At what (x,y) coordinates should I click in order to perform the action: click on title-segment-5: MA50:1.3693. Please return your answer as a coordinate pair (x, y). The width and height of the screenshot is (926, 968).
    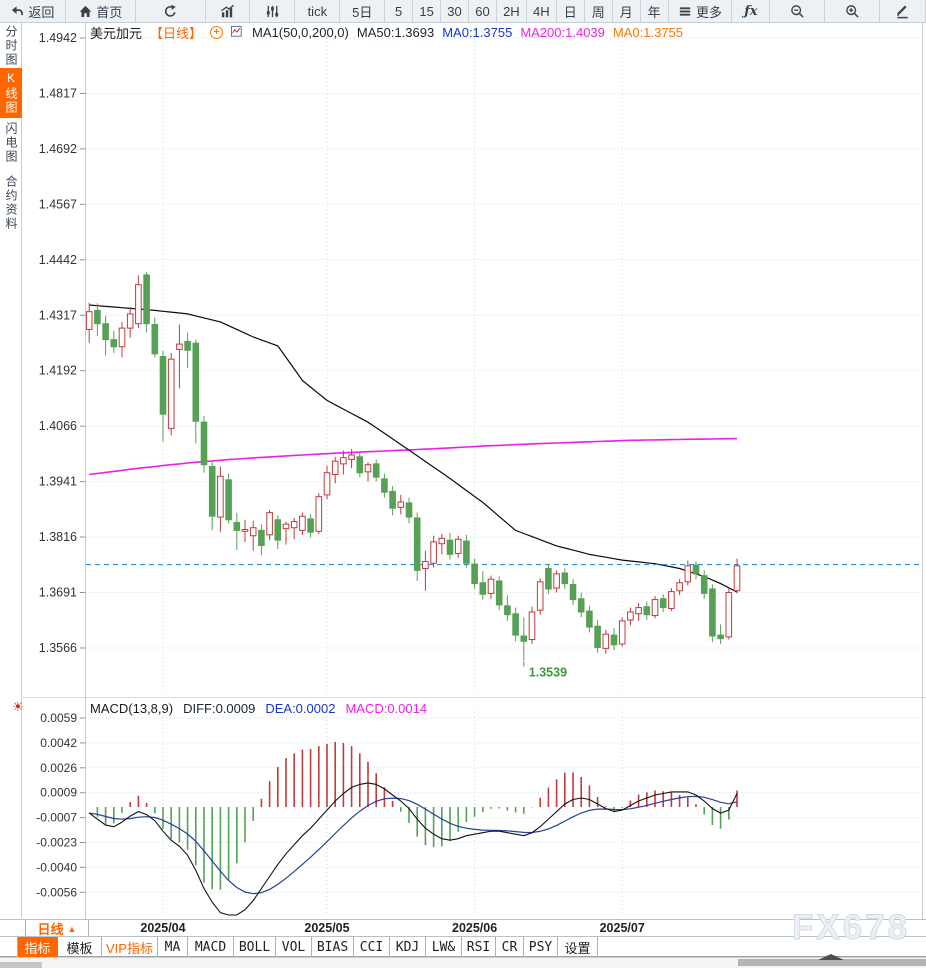
    Looking at the image, I should click on (395, 32).